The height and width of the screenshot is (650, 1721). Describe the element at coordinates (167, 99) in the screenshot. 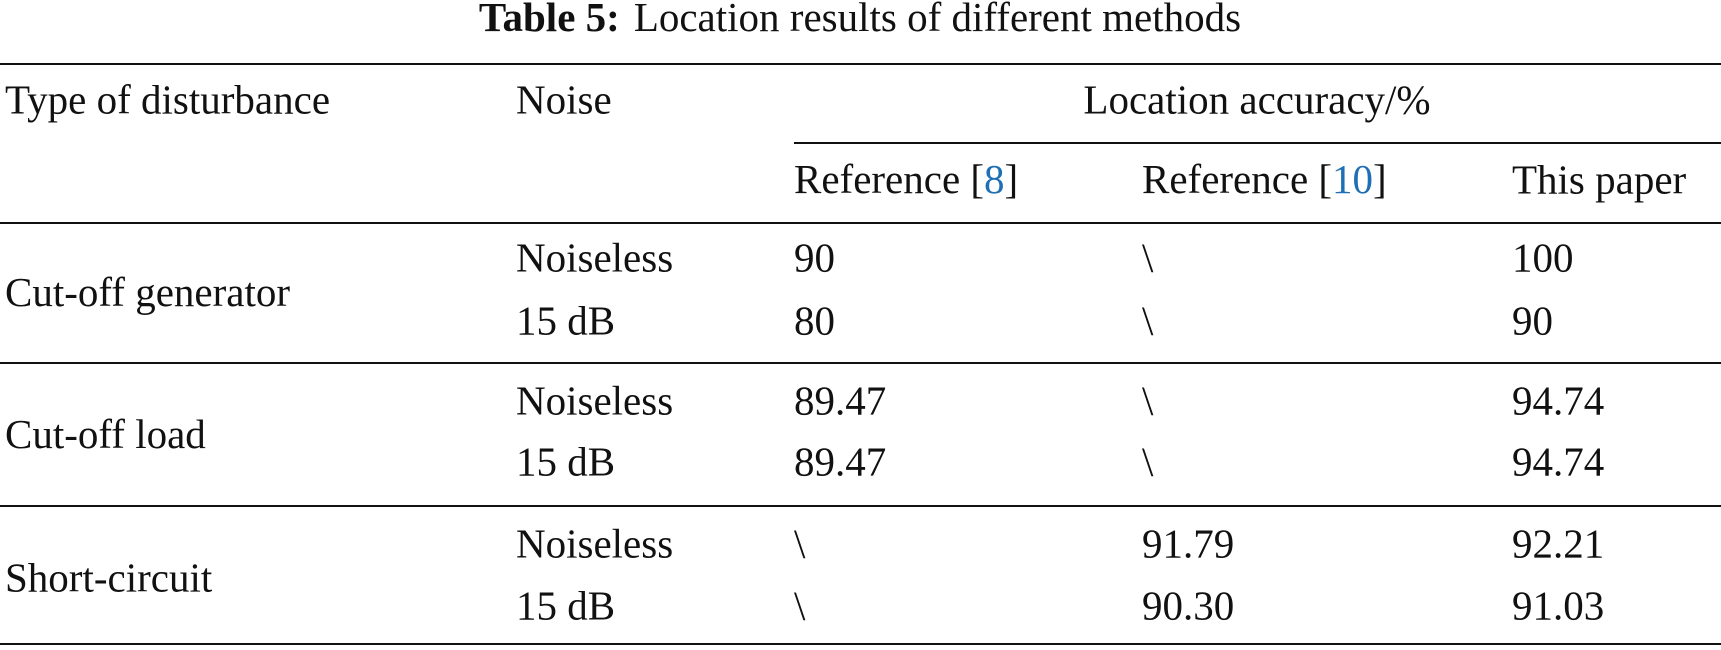

I see `header-cell: Type of disturbance` at that location.